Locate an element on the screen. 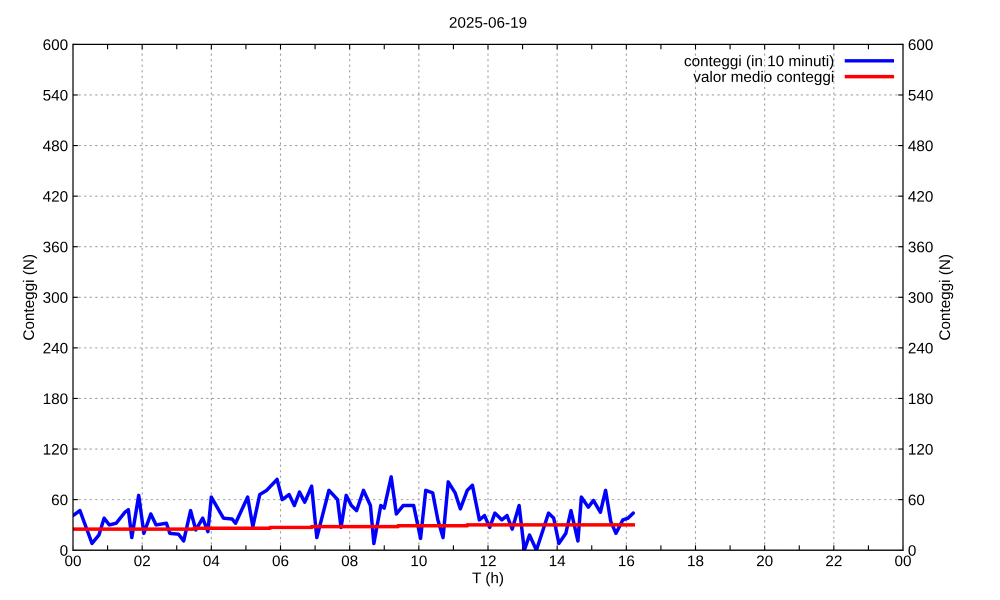 Image resolution: width=1000 pixels, height=600 pixels. y2-tick-label: 480 is located at coordinates (920, 146).